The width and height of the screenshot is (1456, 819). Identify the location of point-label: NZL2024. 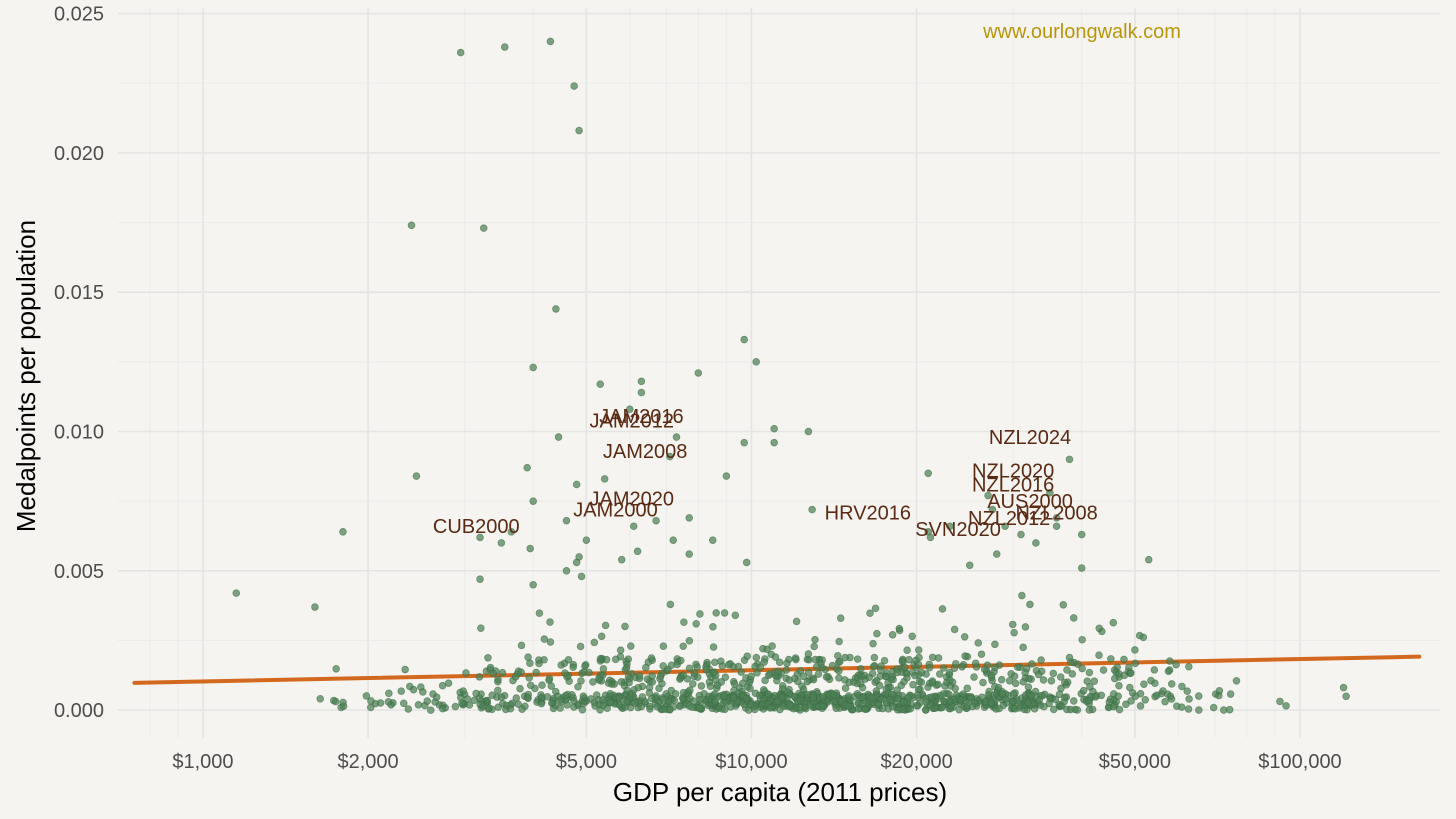
(1030, 438).